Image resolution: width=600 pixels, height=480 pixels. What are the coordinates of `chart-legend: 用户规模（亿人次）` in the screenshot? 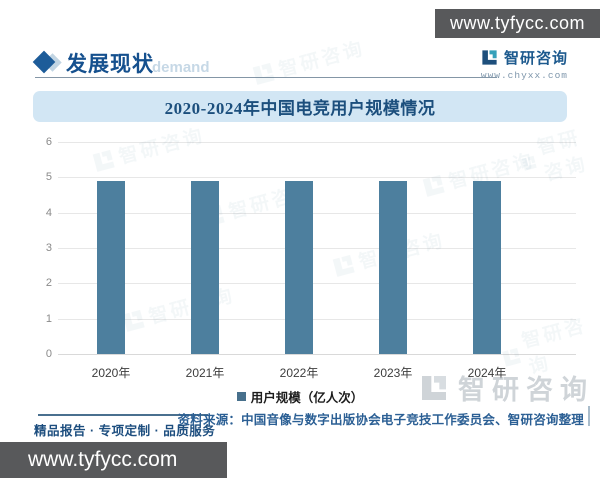 It's located at (300, 396).